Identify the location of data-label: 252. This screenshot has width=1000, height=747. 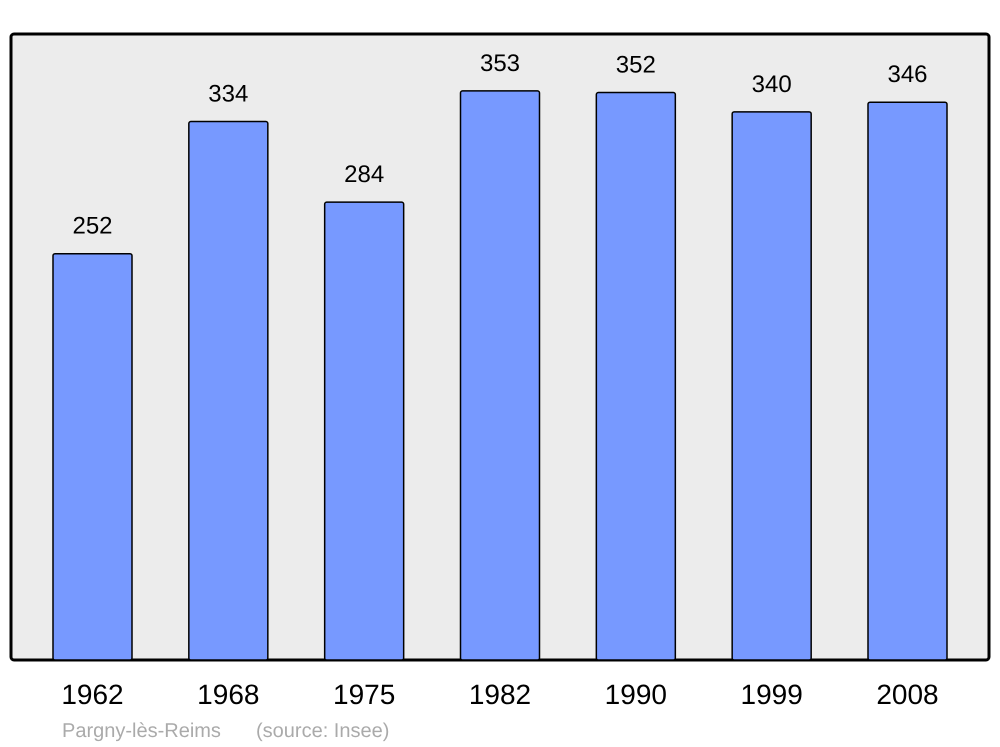
(92, 226).